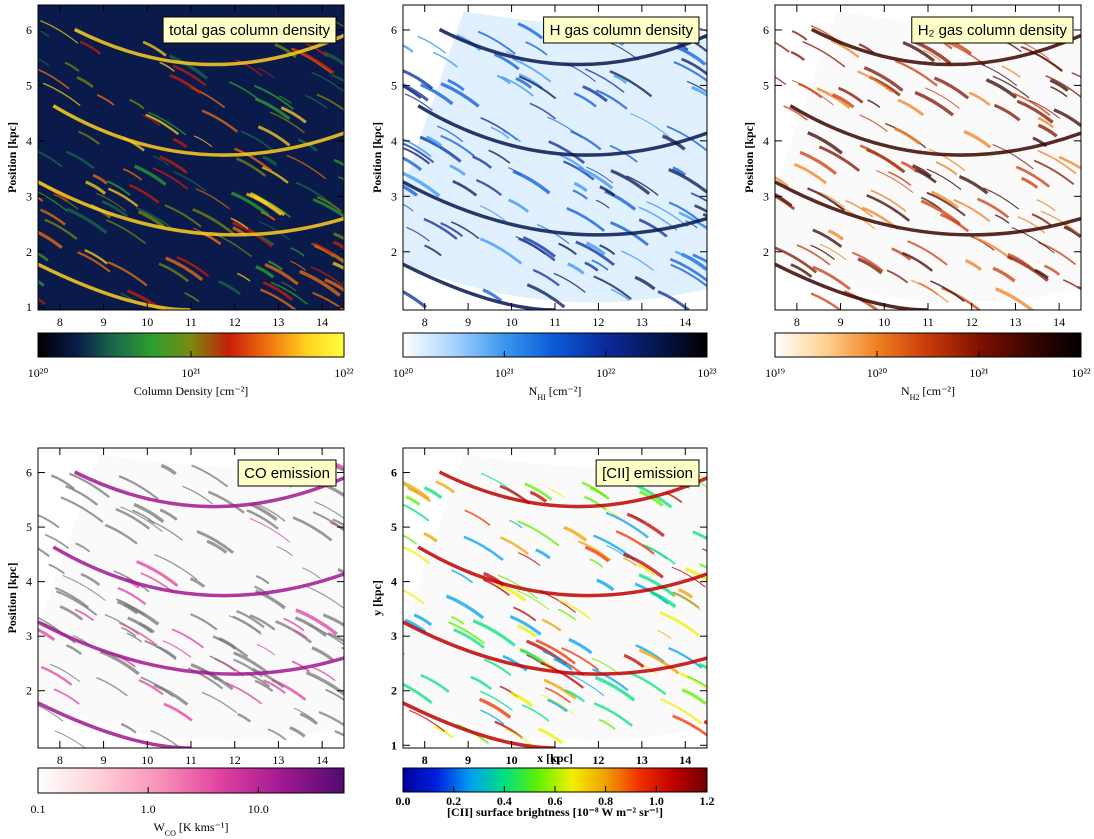  What do you see at coordinates (934, 157) in the screenshot?
I see `map-image` at bounding box center [934, 157].